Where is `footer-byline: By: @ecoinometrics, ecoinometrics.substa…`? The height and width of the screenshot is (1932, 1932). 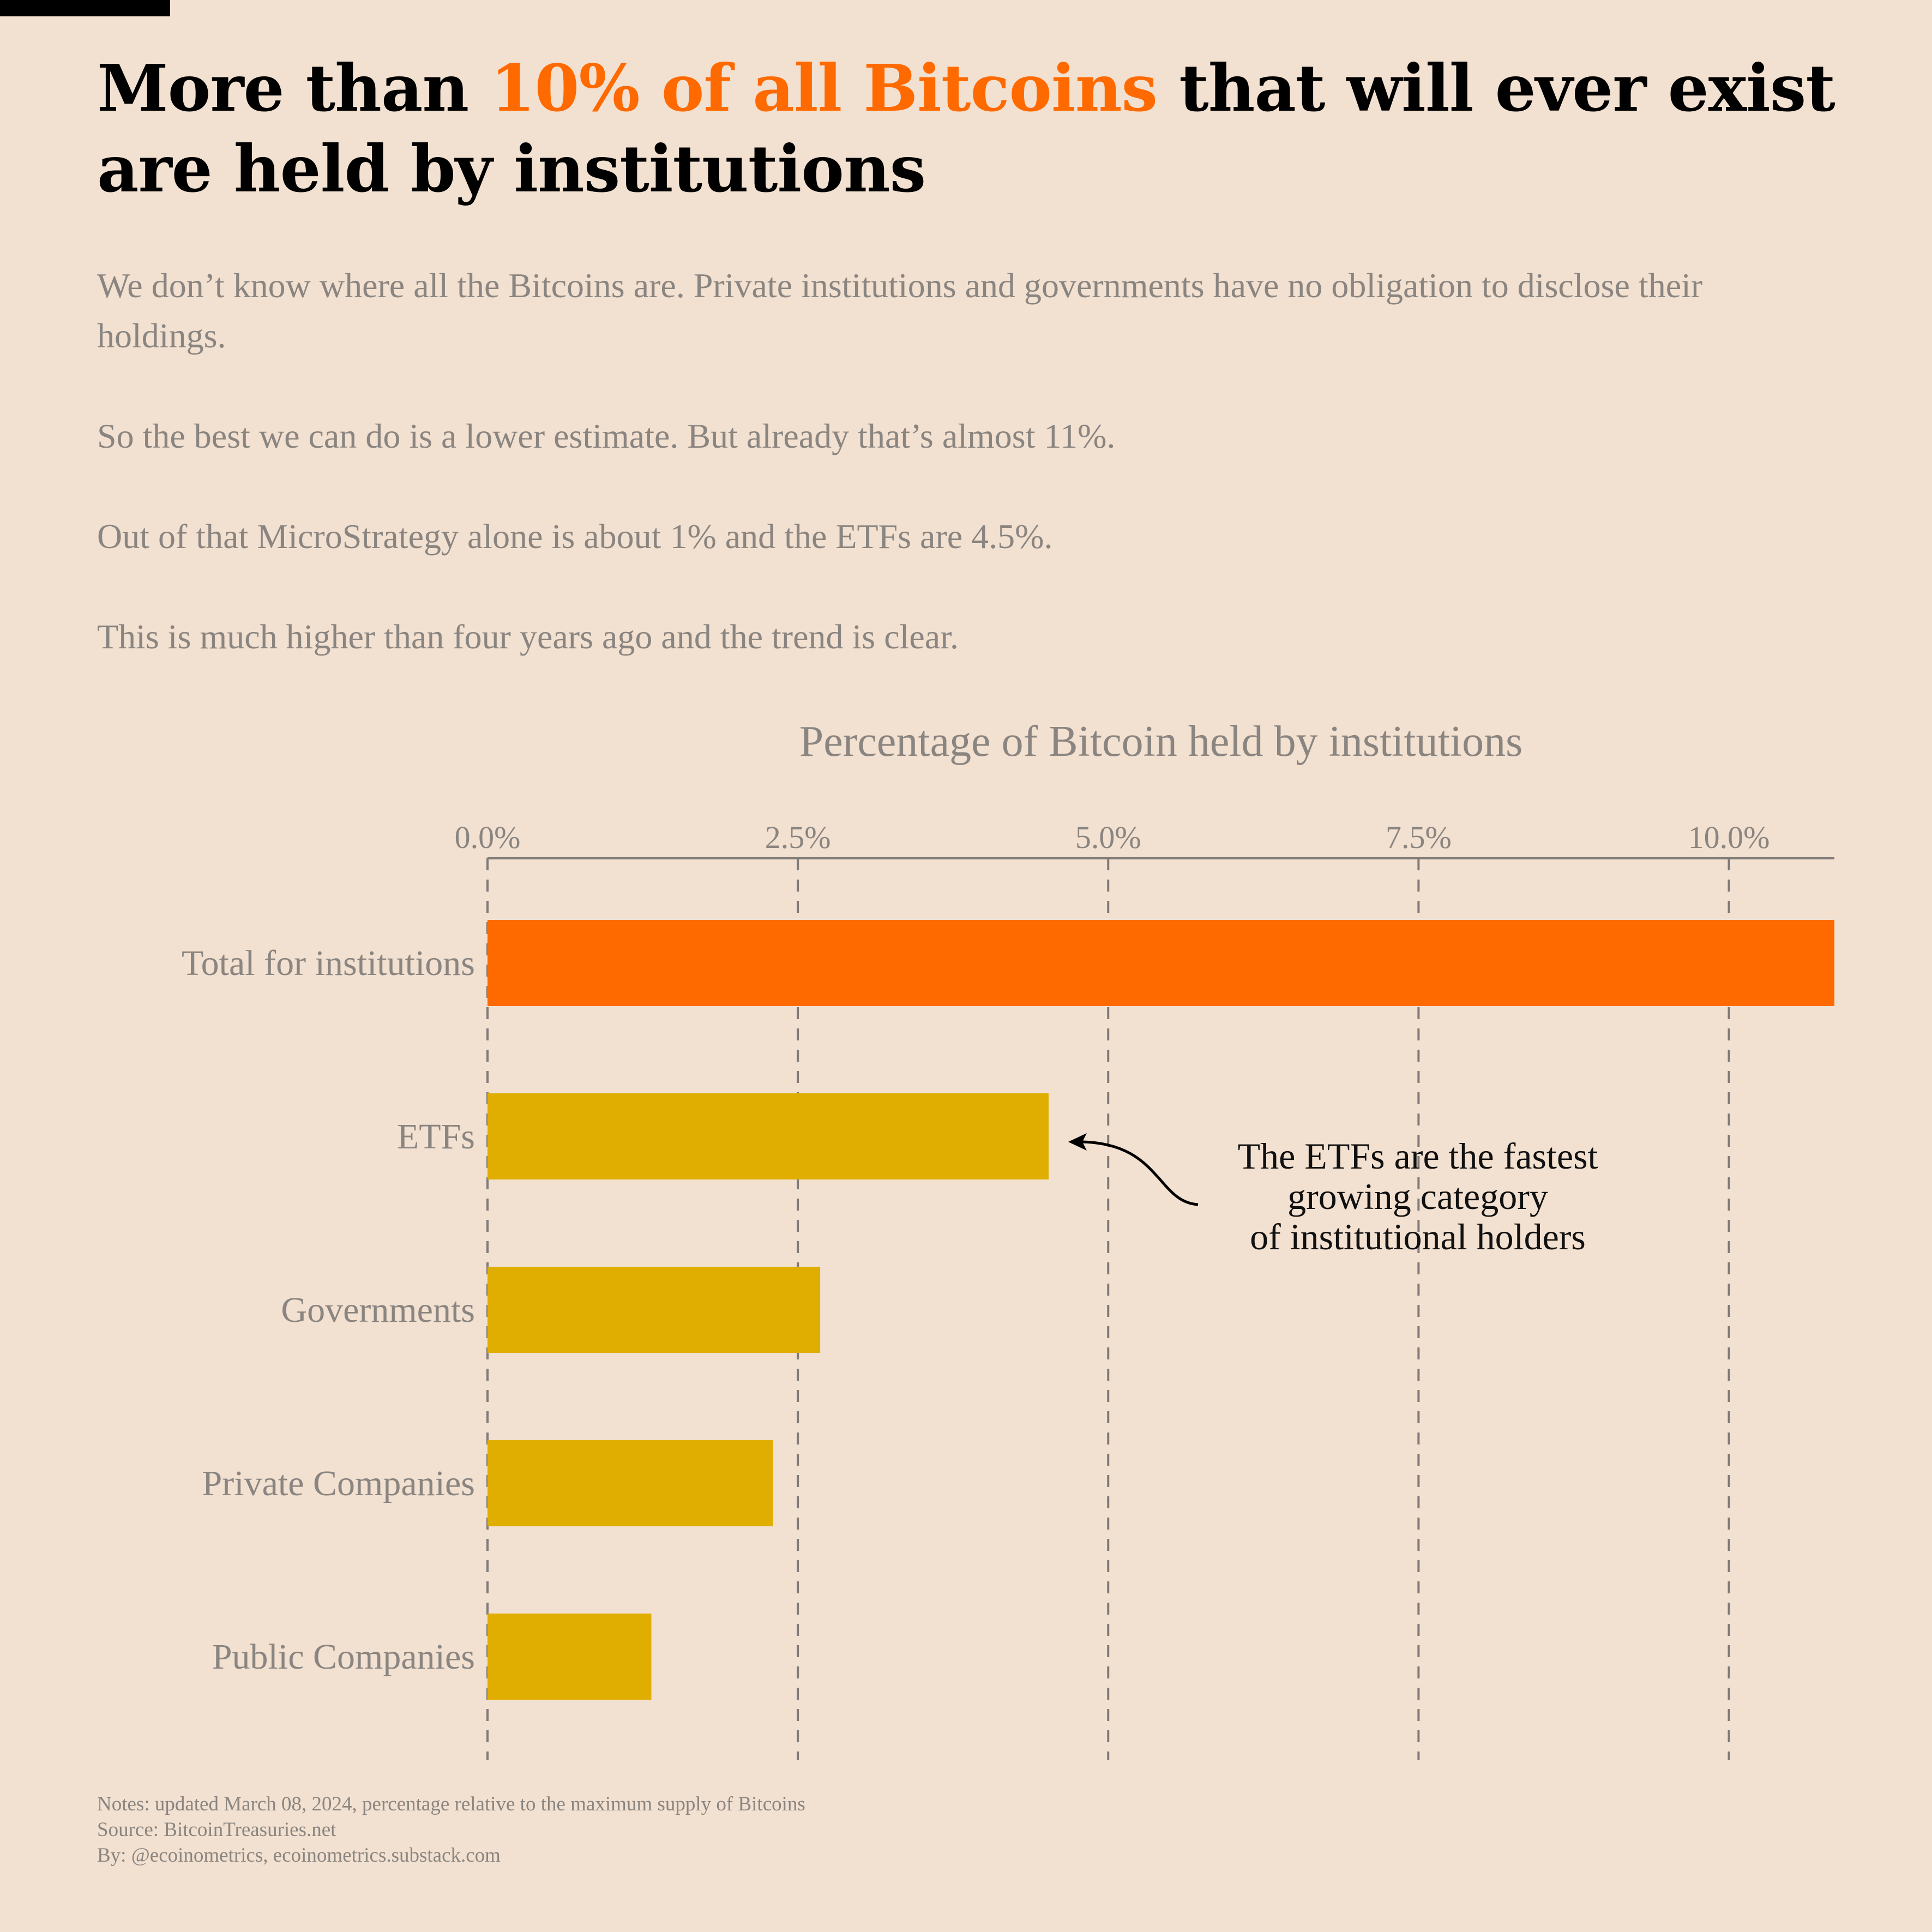 footer-byline: By: @ecoinometrics, ecoinometrics.substa… is located at coordinates (299, 1855).